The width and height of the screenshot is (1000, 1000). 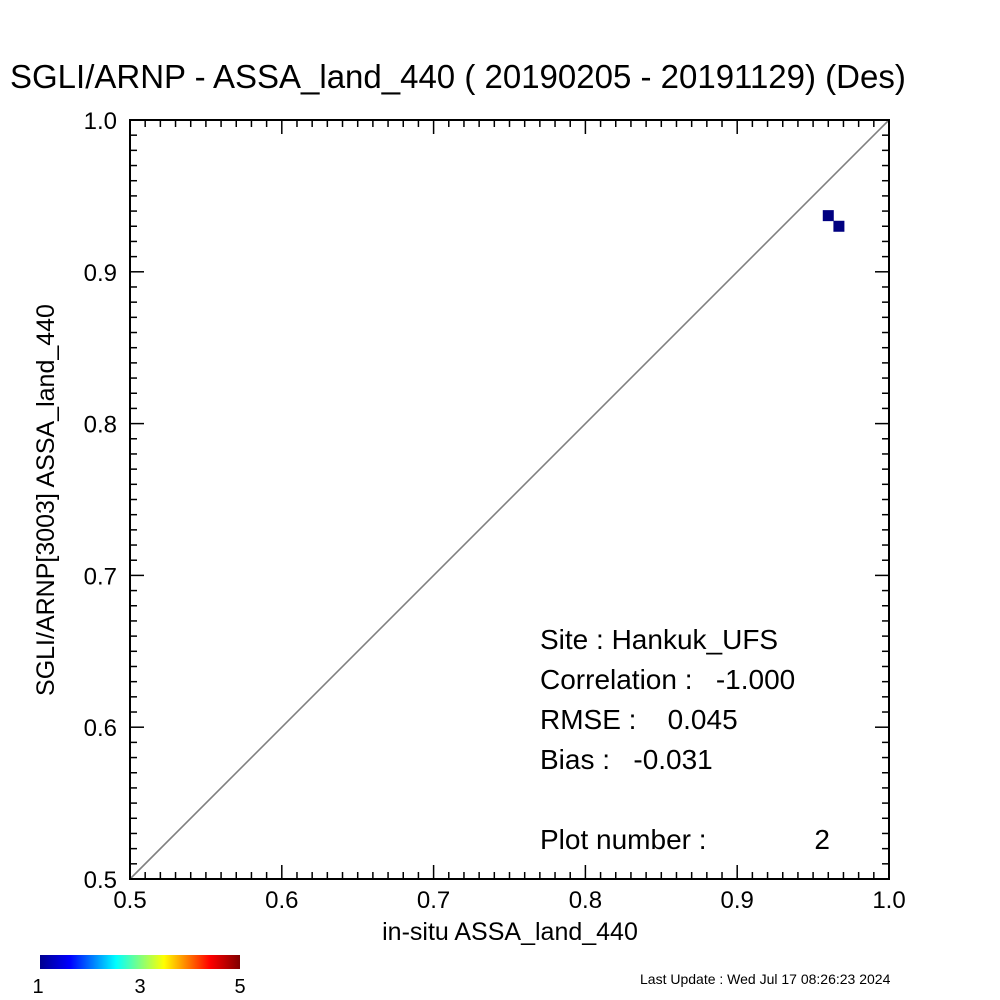 What do you see at coordinates (585, 900) in the screenshot?
I see `x-tick-label: 0.8` at bounding box center [585, 900].